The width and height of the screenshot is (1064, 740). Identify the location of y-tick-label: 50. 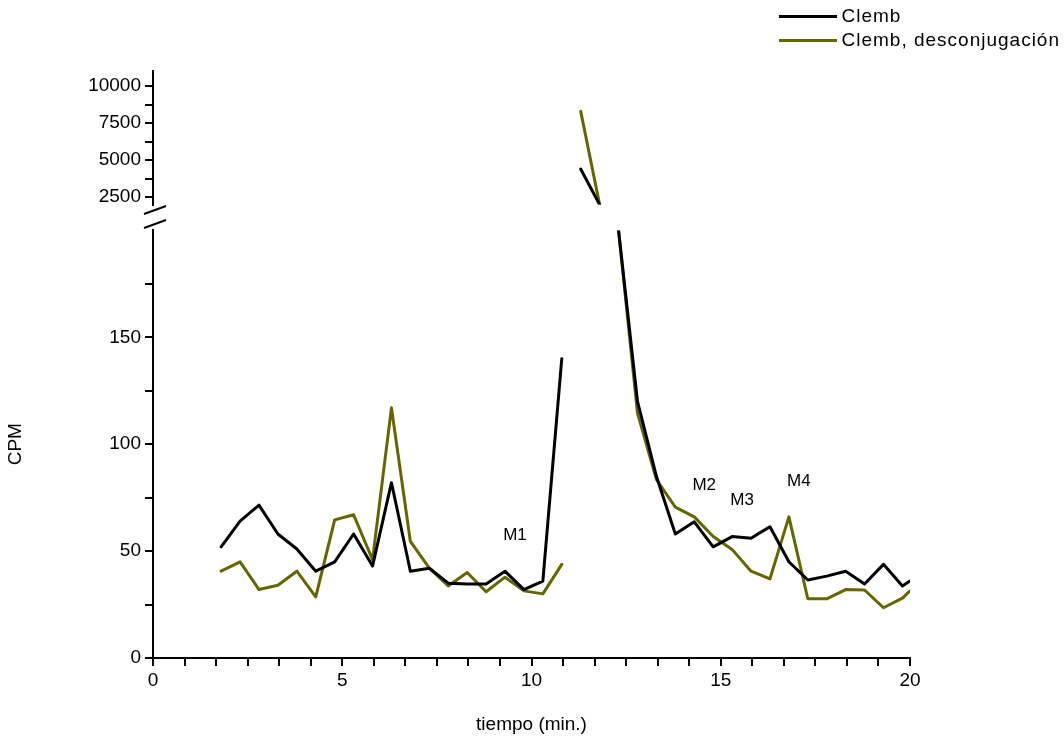
(130, 550).